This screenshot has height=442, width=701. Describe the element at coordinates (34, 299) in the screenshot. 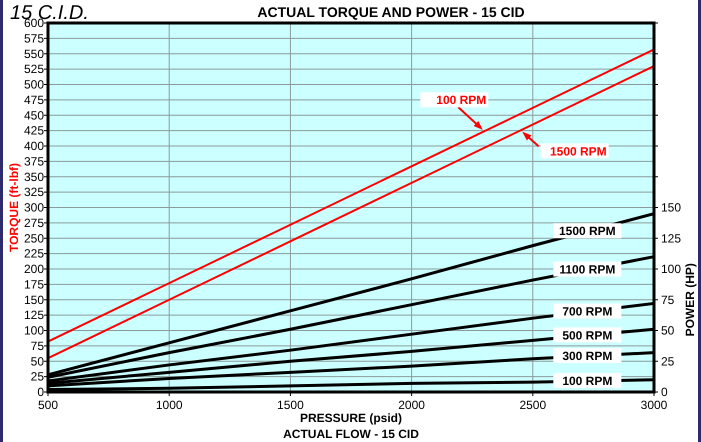

I see `y-tick-label: 150` at that location.